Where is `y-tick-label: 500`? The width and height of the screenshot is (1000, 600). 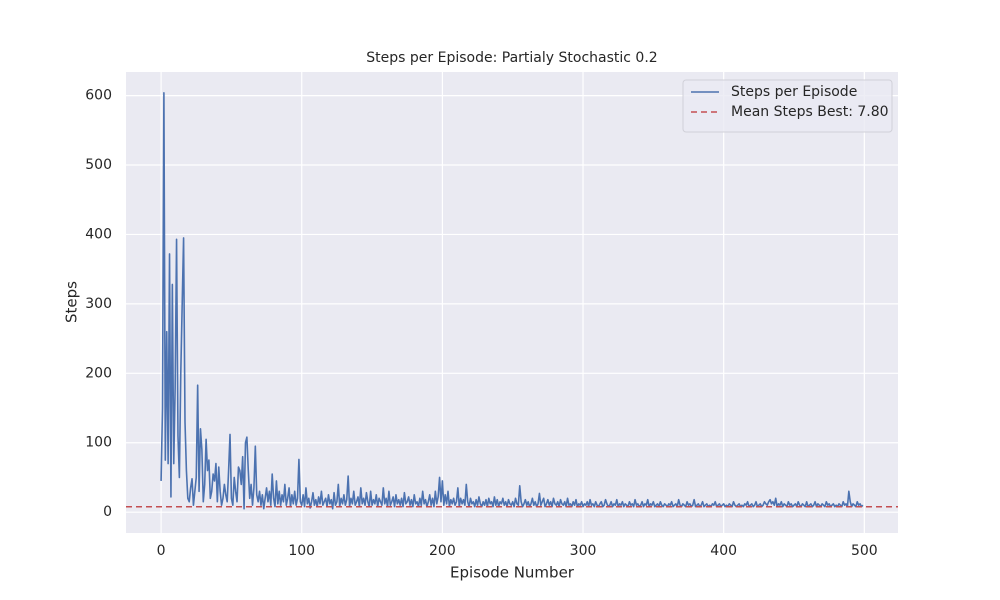 y-tick-label: 500 is located at coordinates (98, 165).